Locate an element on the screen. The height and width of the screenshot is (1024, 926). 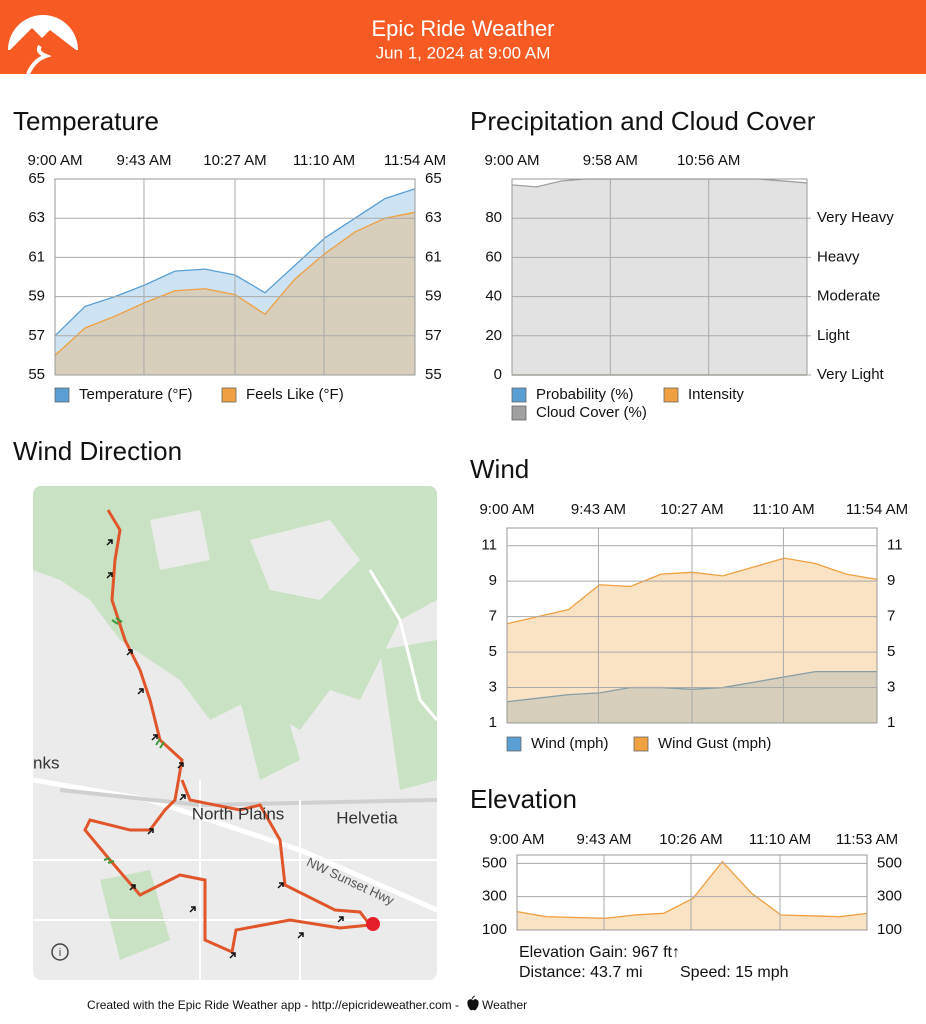
legend-label: Temperature (°F) is located at coordinates (136, 394).